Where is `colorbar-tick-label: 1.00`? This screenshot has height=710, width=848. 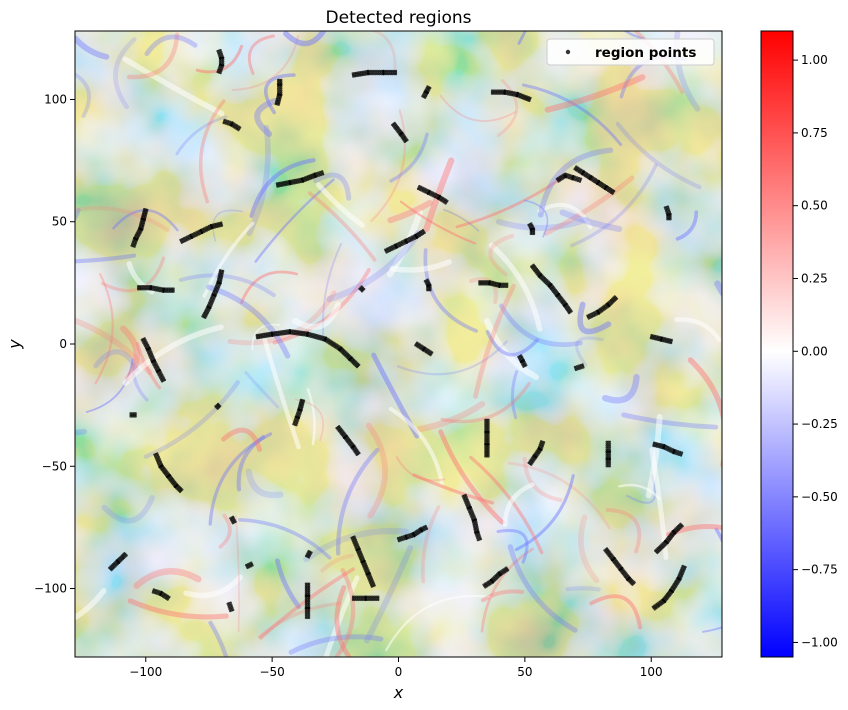
colorbar-tick-label: 1.00 is located at coordinates (814, 60).